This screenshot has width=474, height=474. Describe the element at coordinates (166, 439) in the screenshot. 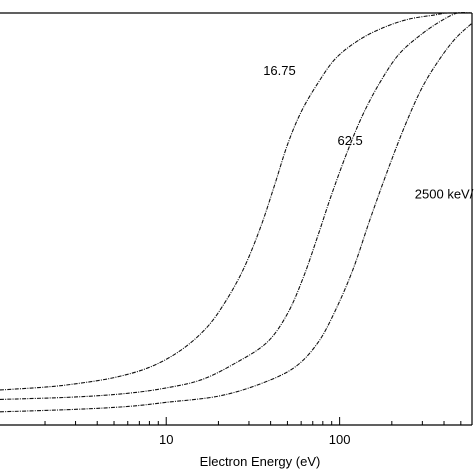

I see `x-tick-label: 10` at that location.